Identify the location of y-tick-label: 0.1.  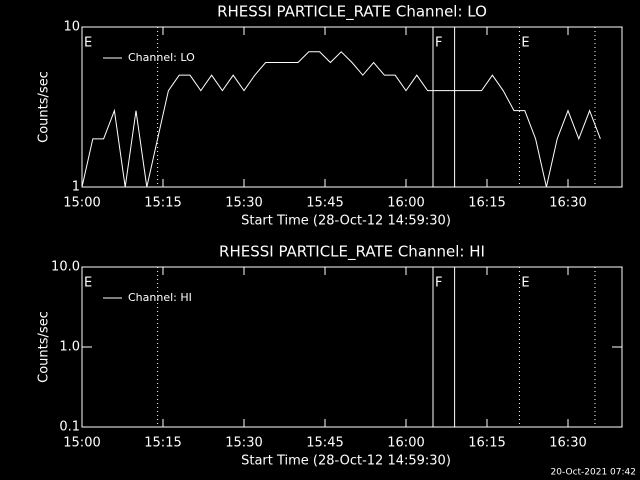
(69, 427).